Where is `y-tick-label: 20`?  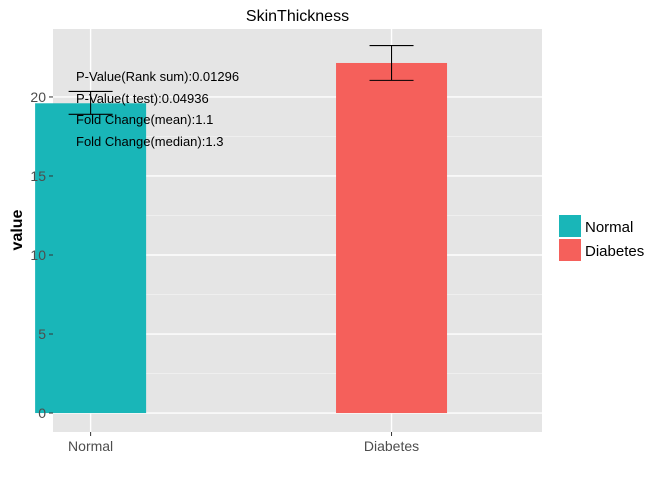
y-tick-label: 20 is located at coordinates (38, 97).